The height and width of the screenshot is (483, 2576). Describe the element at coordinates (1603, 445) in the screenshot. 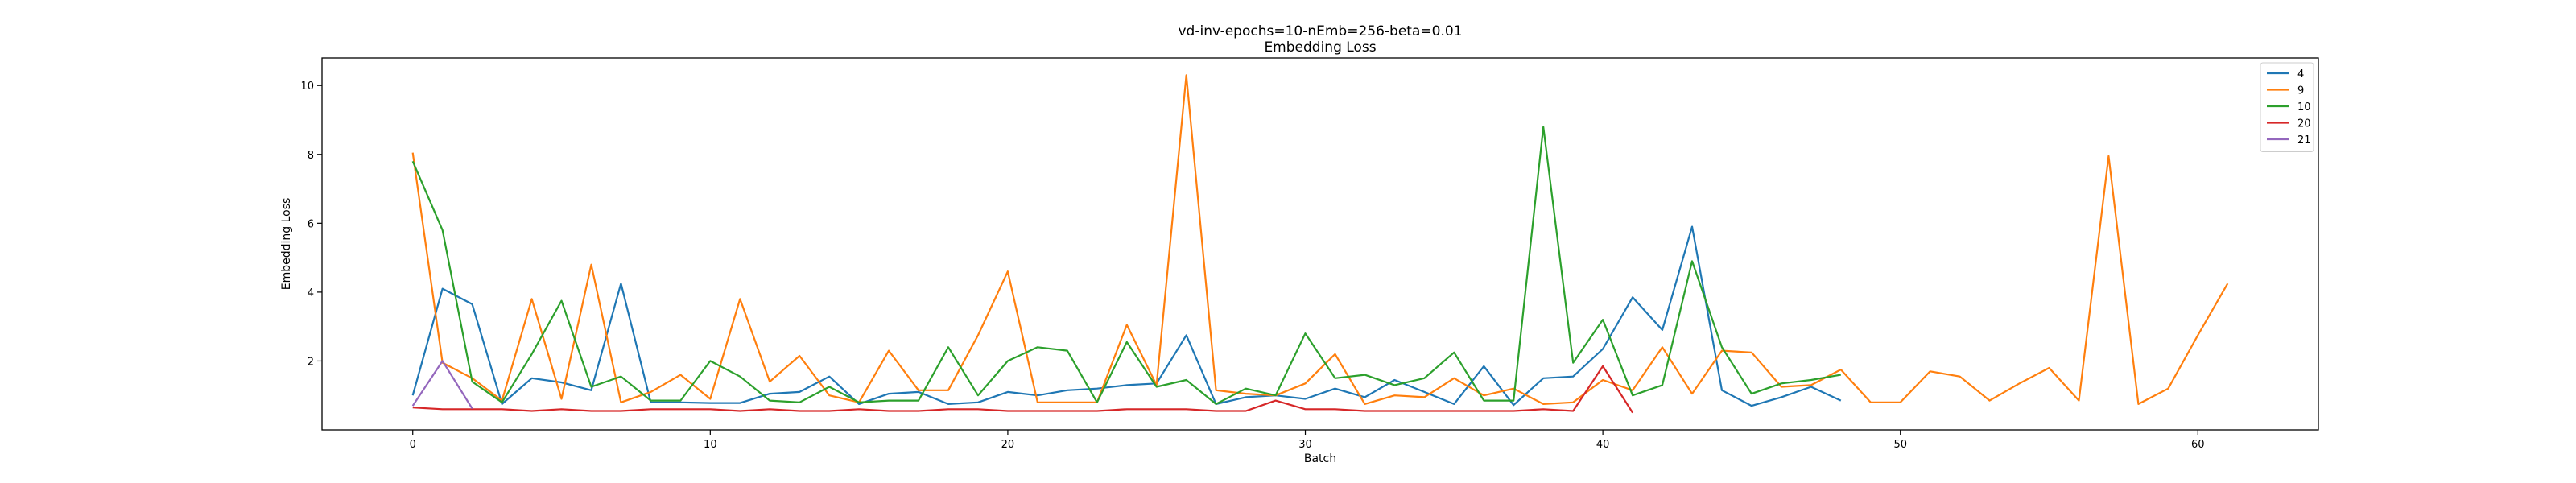

I see `x-tick-label: 40` at that location.